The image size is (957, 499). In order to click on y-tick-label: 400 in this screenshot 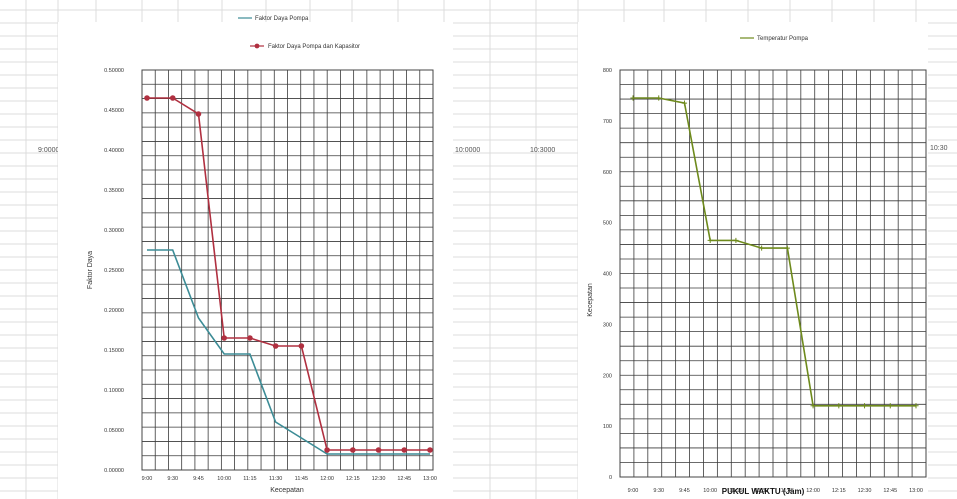, I will do `click(607, 275)`.